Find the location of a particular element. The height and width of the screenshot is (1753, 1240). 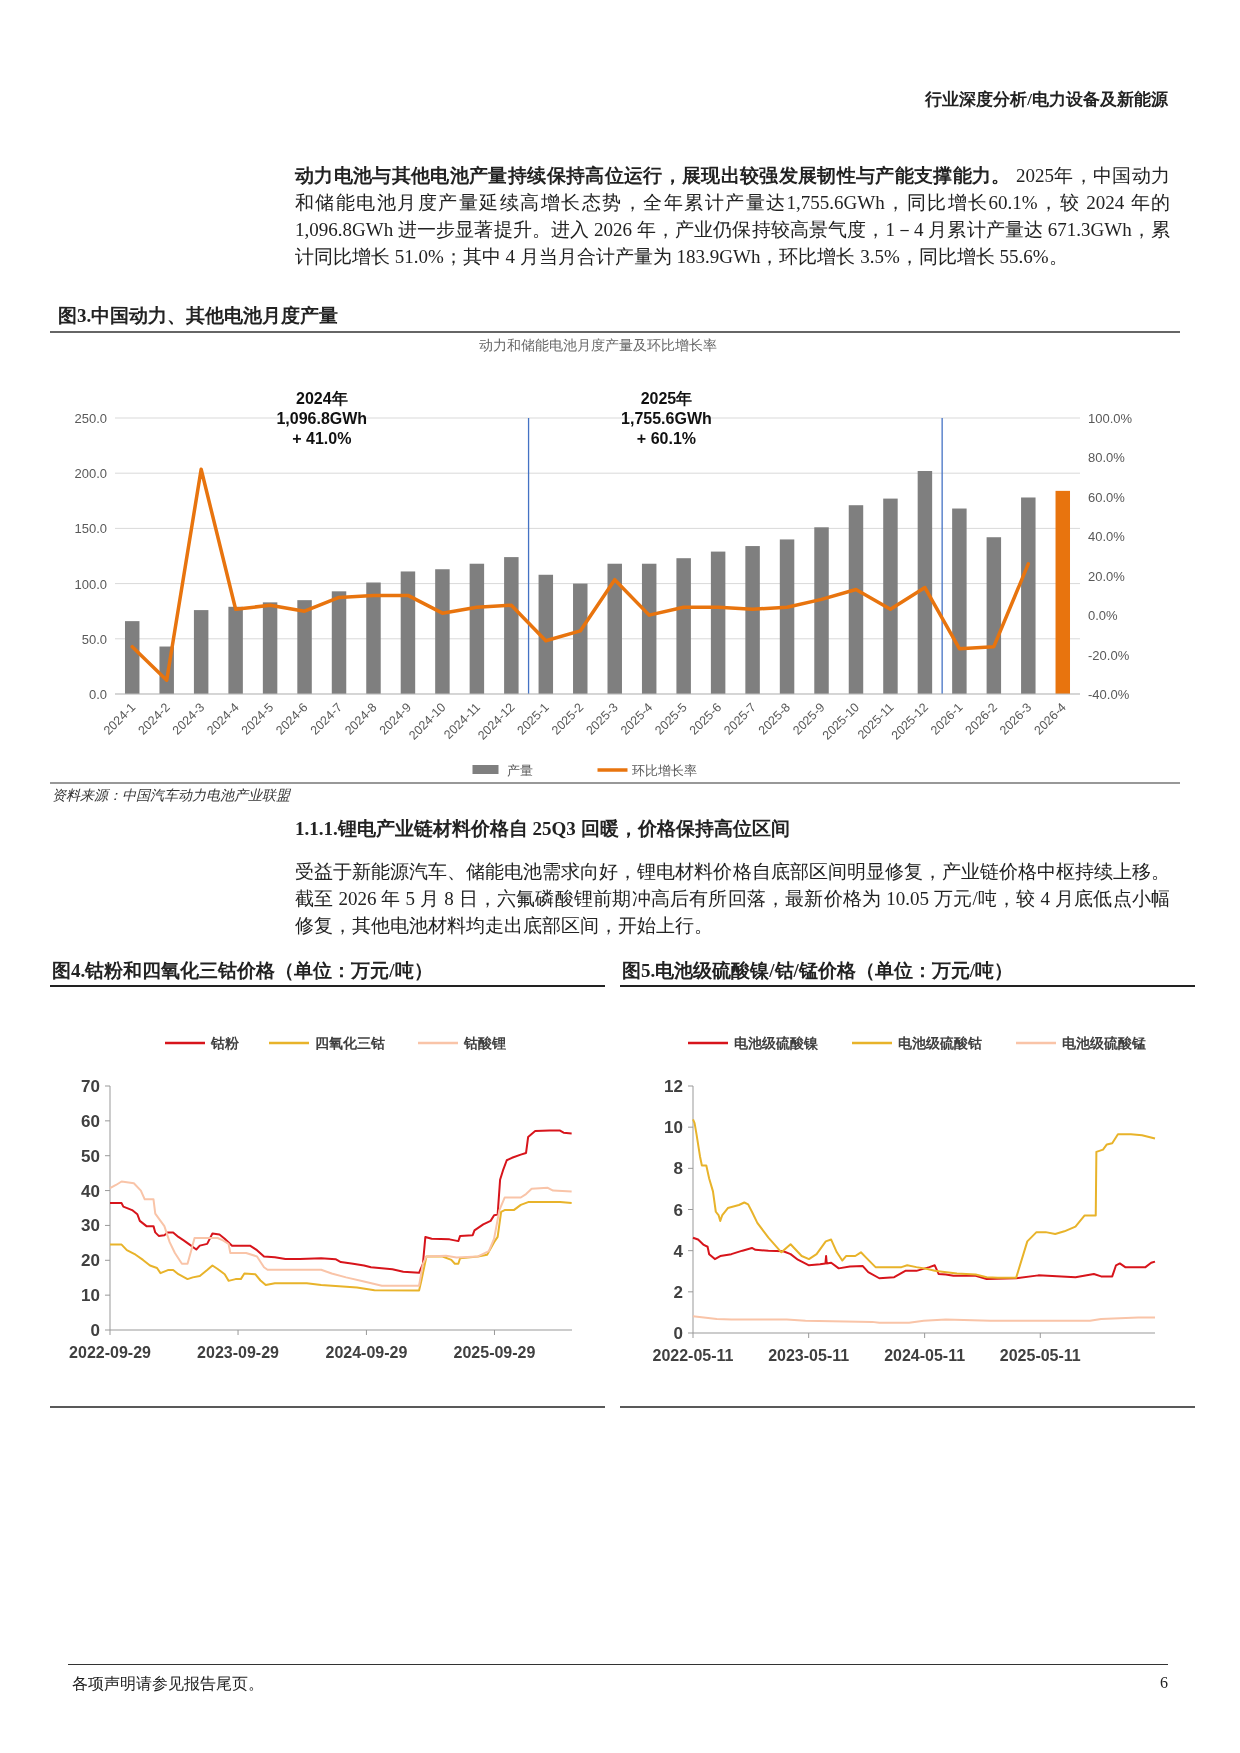

chart-title: 图5.电池级硫酸镍/钴/锰价格（单位：万元/吨） is located at coordinates (818, 970).